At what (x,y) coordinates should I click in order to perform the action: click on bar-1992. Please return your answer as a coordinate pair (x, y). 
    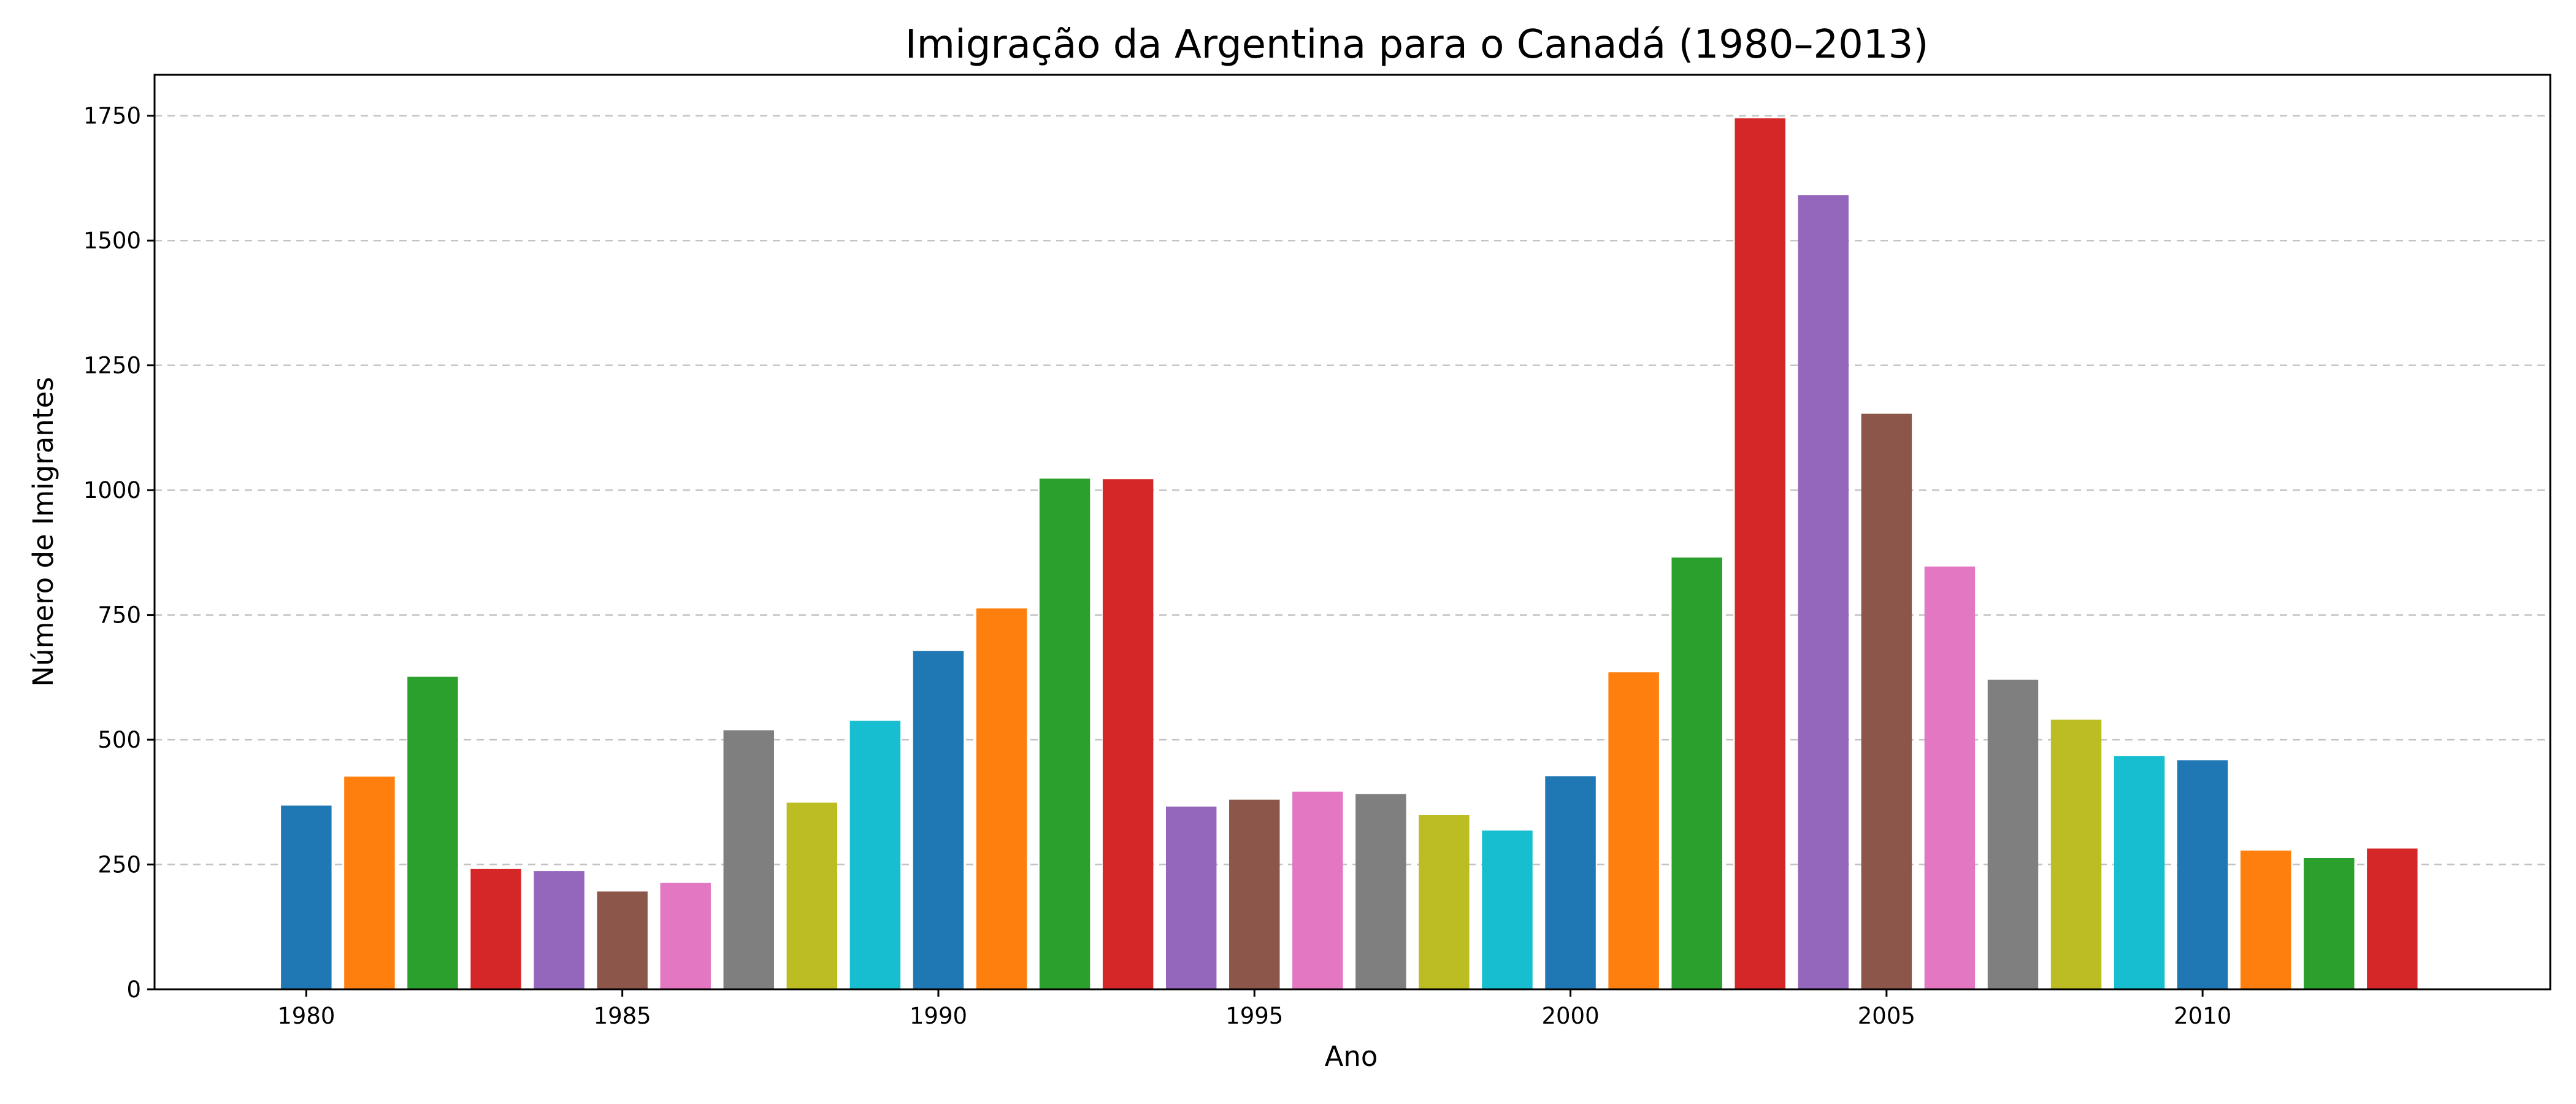
    Looking at the image, I should click on (1065, 733).